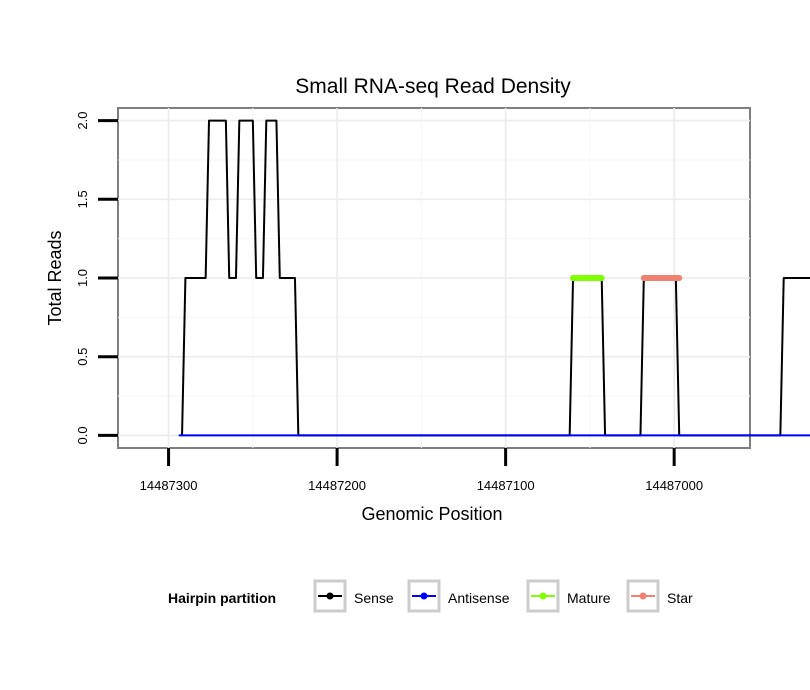 The width and height of the screenshot is (810, 690). I want to click on legend-item-sense: Sense, so click(353, 596).